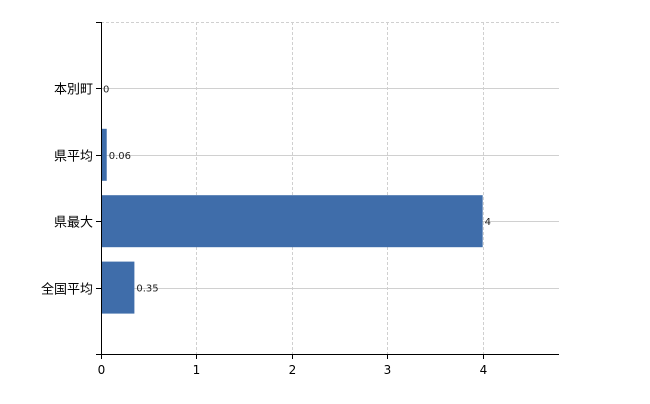 This screenshot has height=404, width=650. What do you see at coordinates (484, 370) in the screenshot?
I see `x-tick-label: 4` at bounding box center [484, 370].